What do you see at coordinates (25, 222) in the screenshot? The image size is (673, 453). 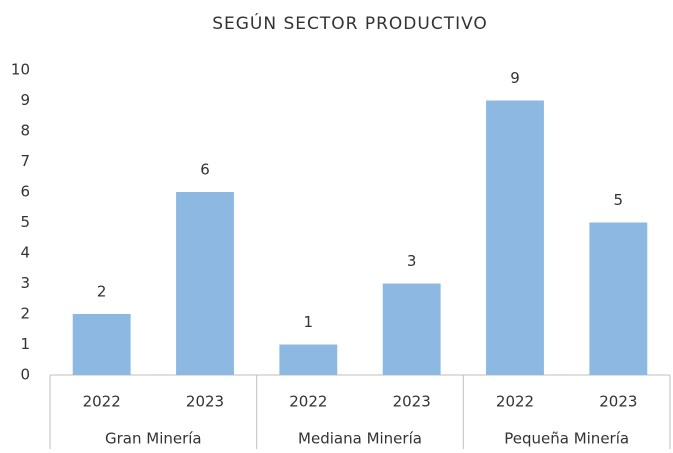 I see `y-tick-label: 5` at bounding box center [25, 222].